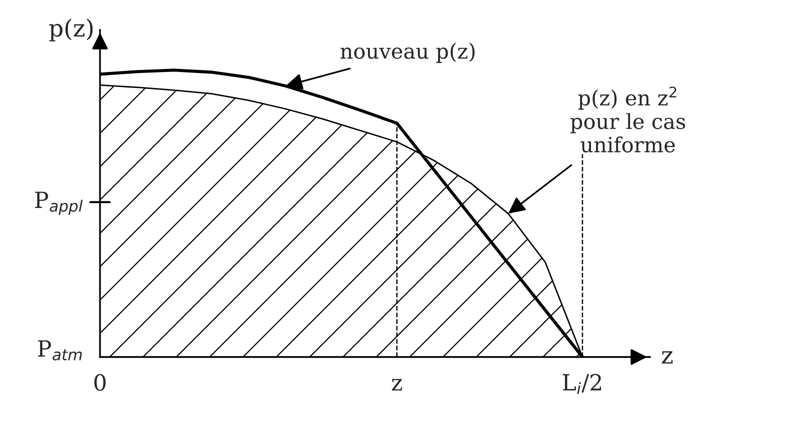 This screenshot has width=785, height=441. I want to click on x-axis-title: z, so click(667, 357).